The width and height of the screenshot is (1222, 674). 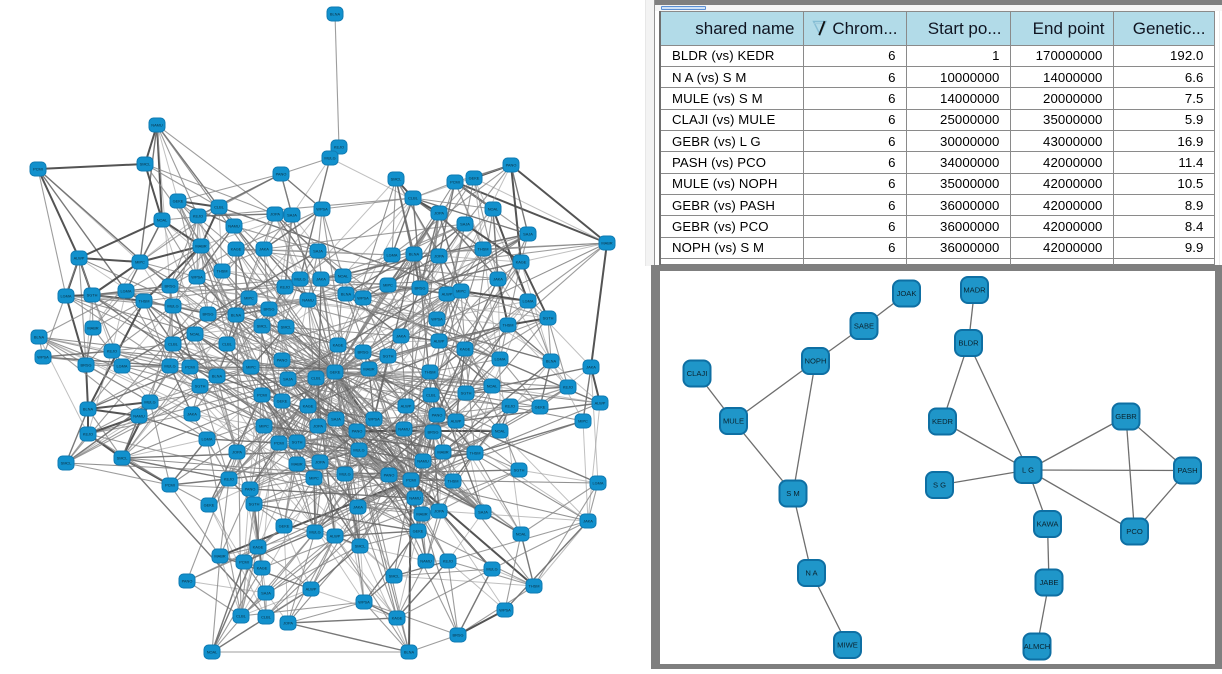 I want to click on svg-text: MULE, so click(x=733, y=421).